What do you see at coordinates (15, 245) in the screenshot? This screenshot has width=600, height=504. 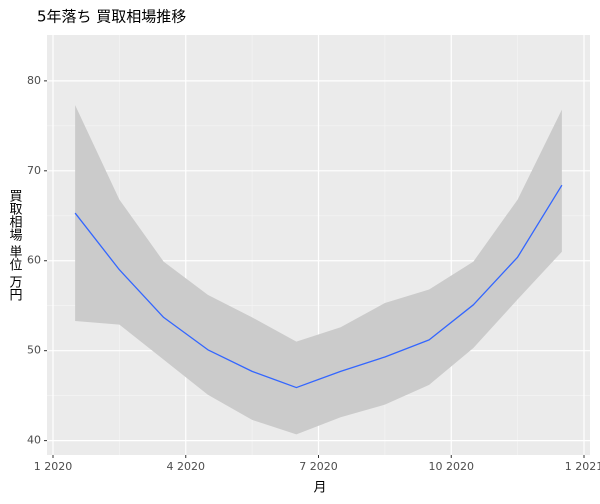 I see `y-axis-label: 買取相場 単位 万円` at bounding box center [15, 245].